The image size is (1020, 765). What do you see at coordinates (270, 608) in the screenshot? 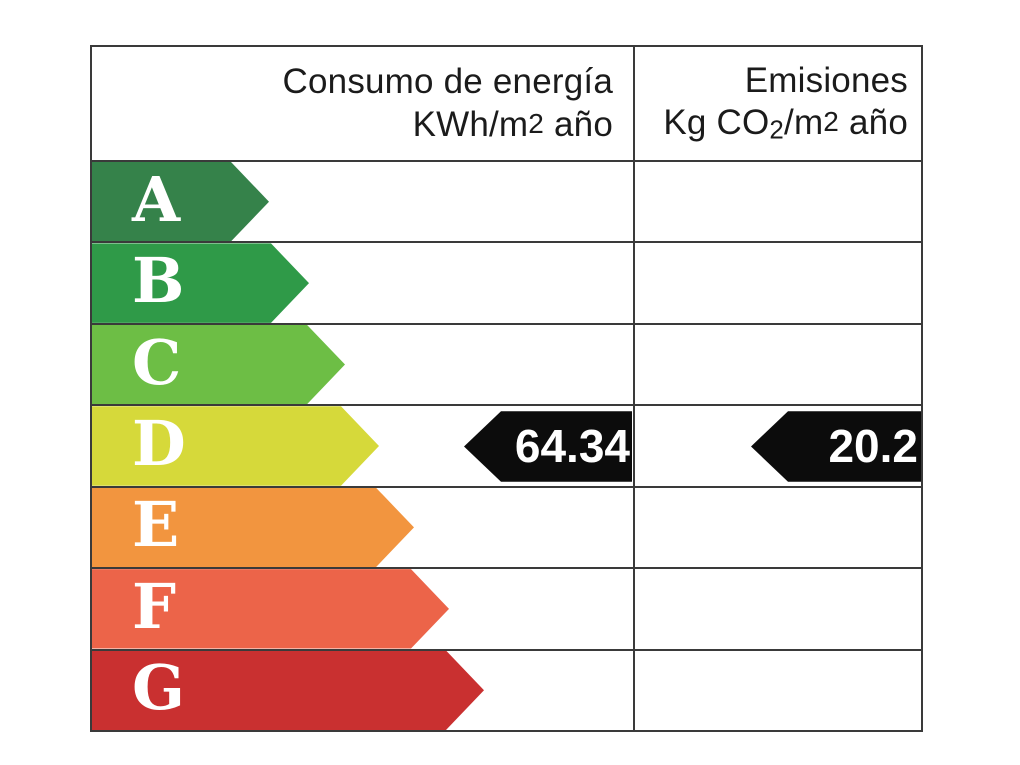
I see `rating-arrow-f: F` at bounding box center [270, 608].